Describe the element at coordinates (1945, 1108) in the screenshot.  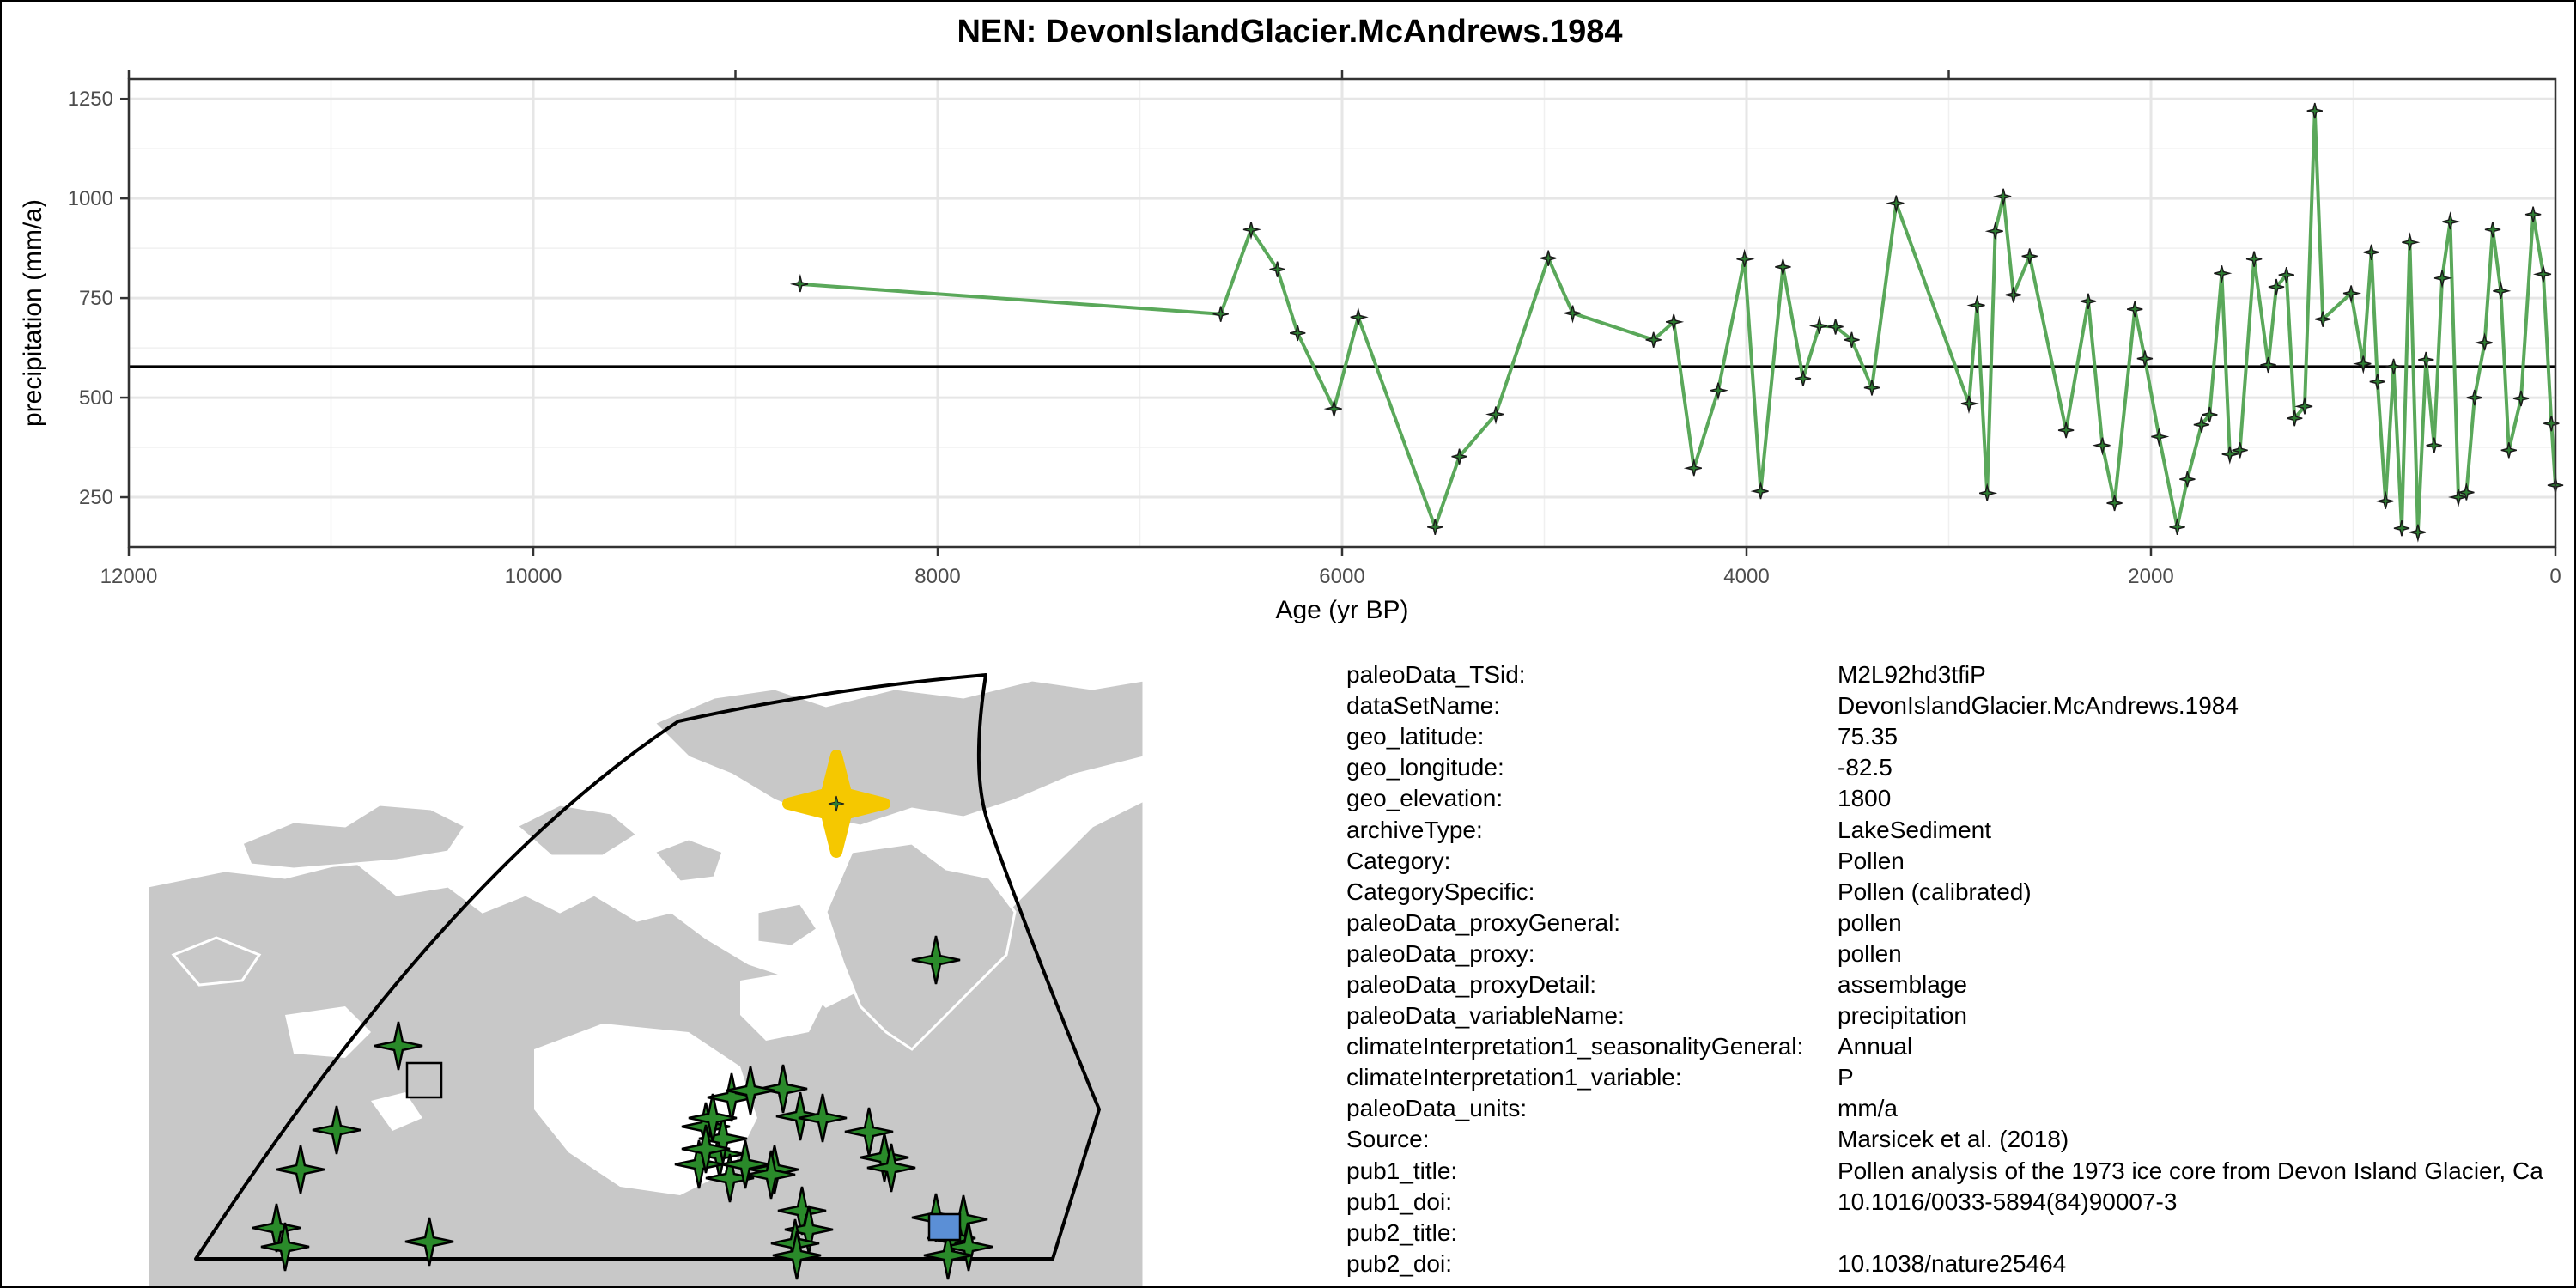
I see `metadata-row: paleoData_units: mm/a` at that location.